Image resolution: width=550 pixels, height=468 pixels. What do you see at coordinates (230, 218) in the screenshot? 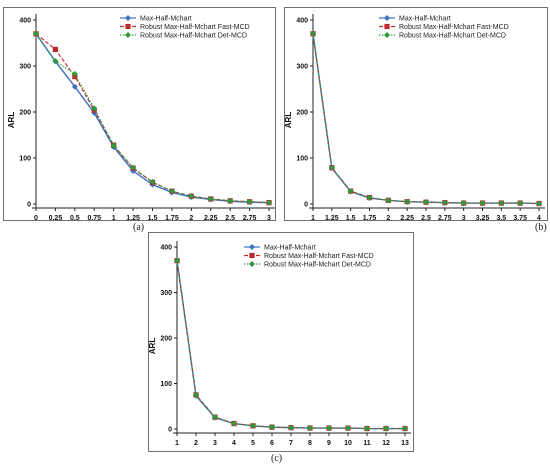
I see `chart-a-x-tick-label: 2.5` at bounding box center [230, 218].